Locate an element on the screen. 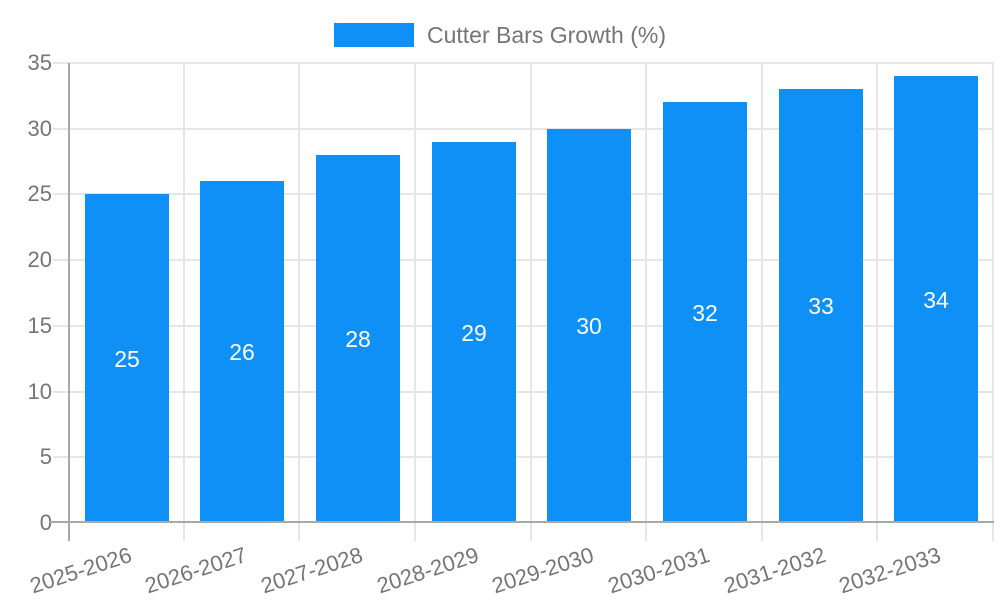 The image size is (1000, 600). x-axis-tick-label: 2026-2027 is located at coordinates (195, 570).